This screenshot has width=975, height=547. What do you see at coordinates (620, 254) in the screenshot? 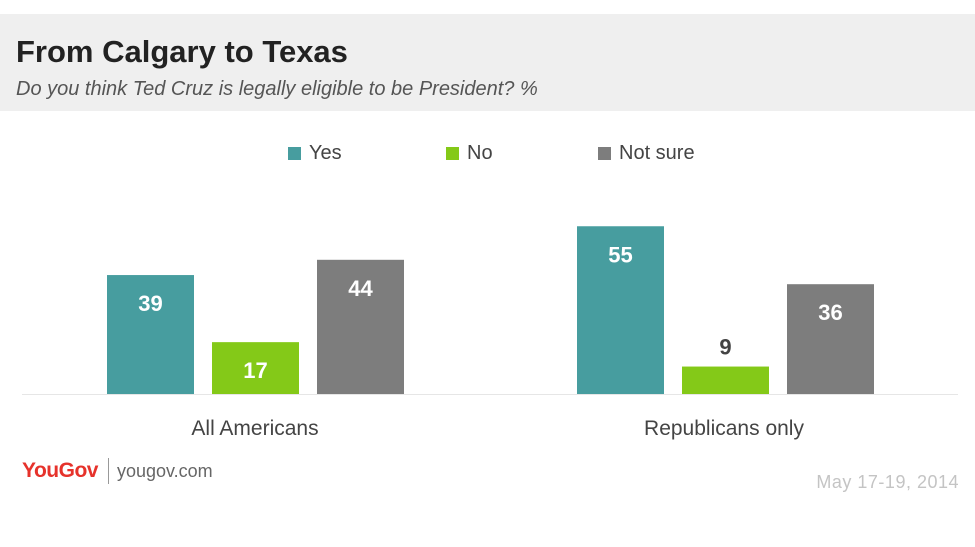
I see `data-label-yes-republicans-only: 55` at bounding box center [620, 254].